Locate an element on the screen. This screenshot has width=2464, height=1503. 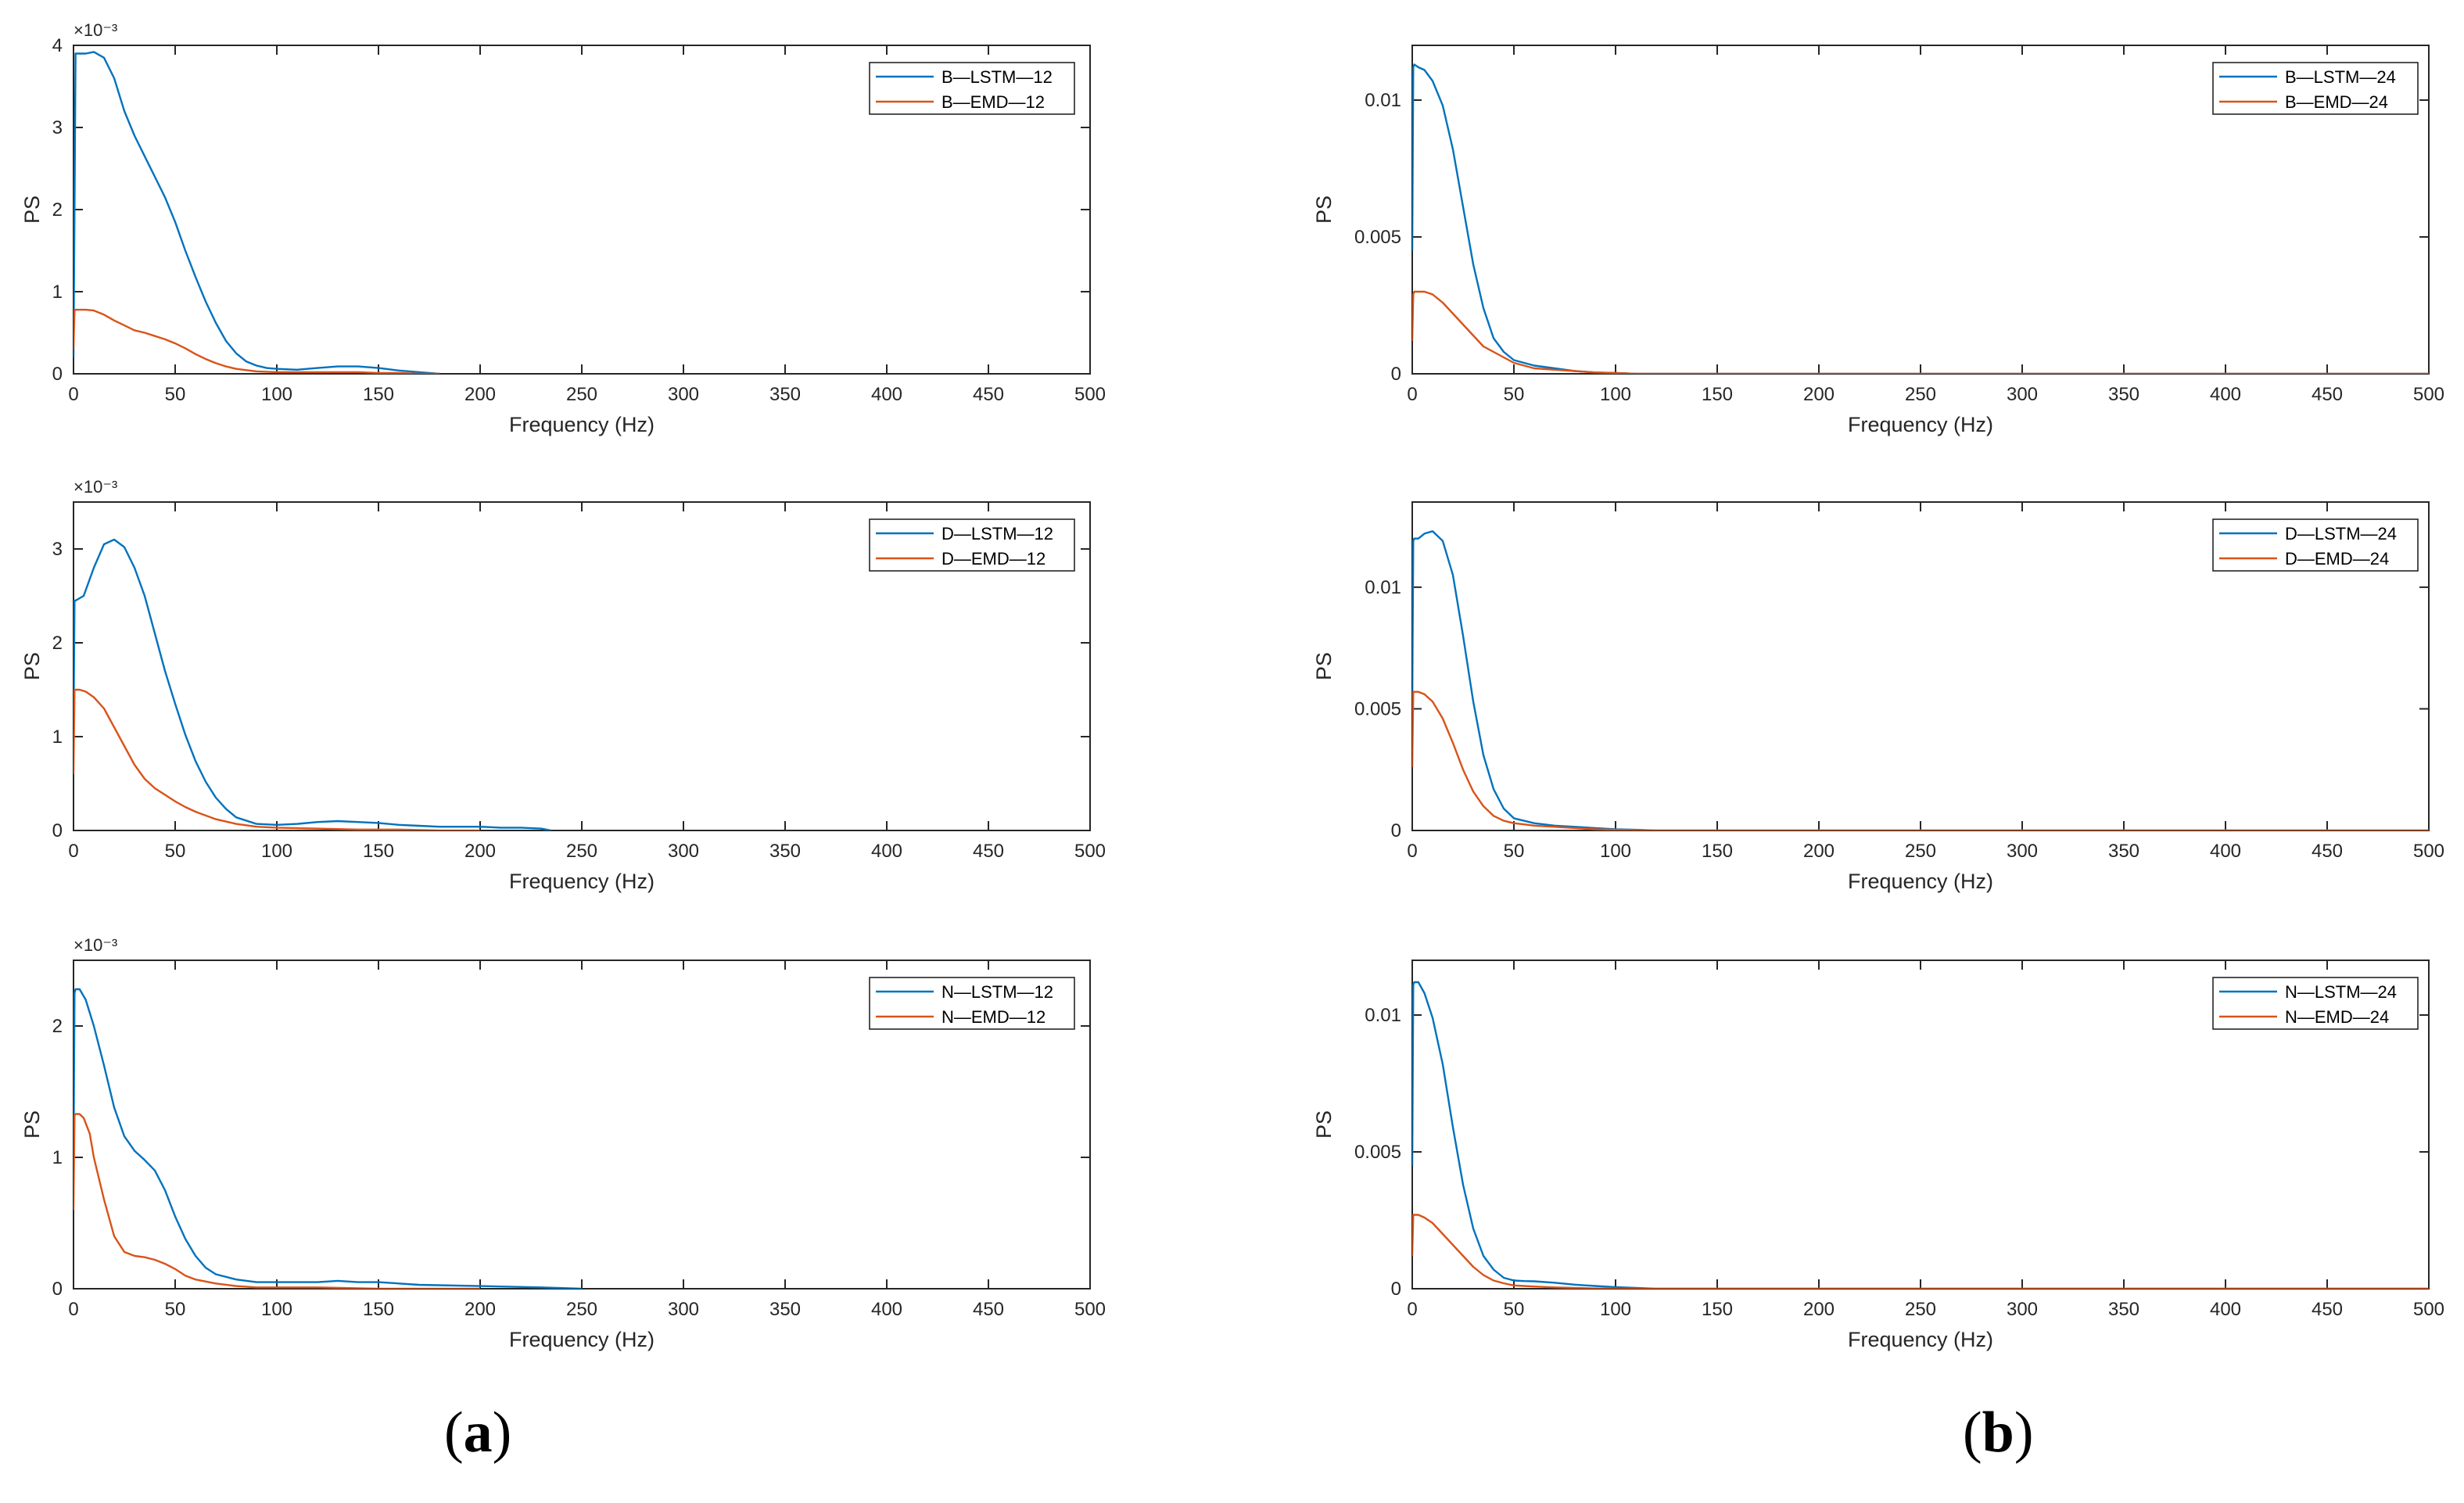
panel-label-a-close: ) is located at coordinates (502, 1433).